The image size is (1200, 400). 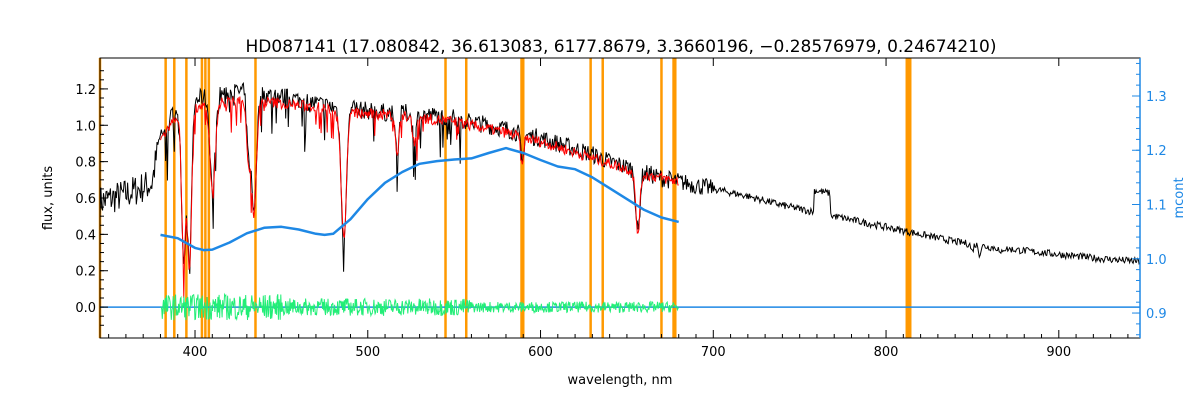 What do you see at coordinates (85, 163) in the screenshot?
I see `y-tick-label-0.8: 0.8` at bounding box center [85, 163].